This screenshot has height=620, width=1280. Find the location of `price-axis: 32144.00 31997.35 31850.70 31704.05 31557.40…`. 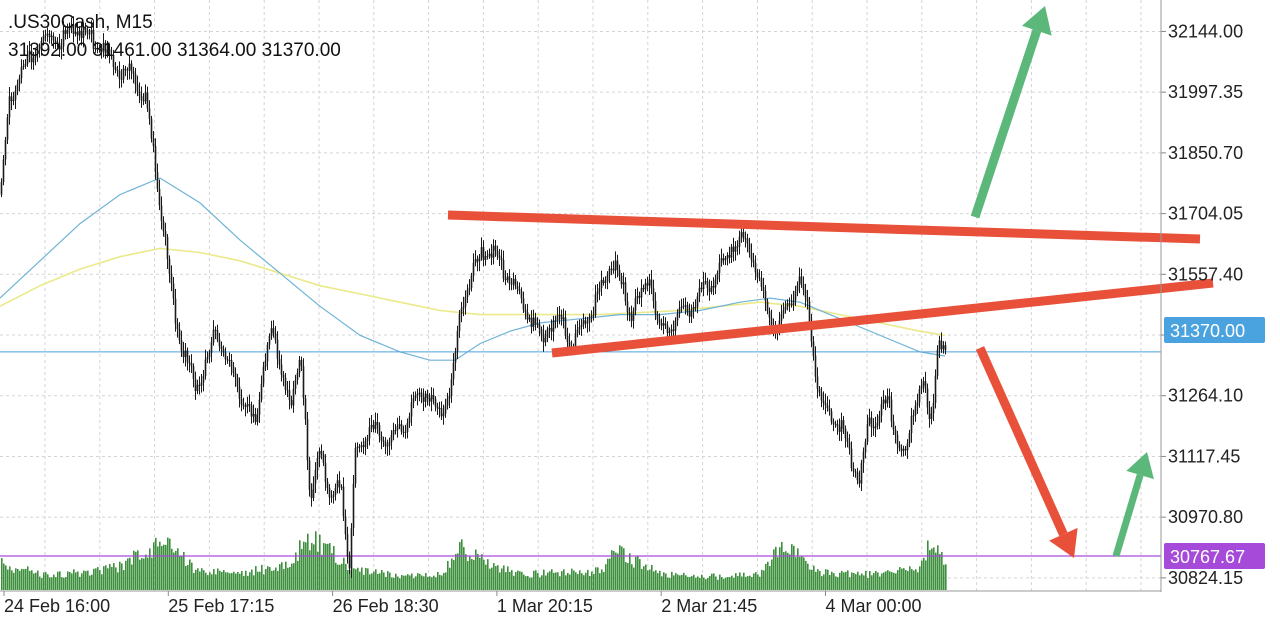

price-axis: 32144.00 31997.35 31850.70 31704.05 31557.40… is located at coordinates (1202, 304).